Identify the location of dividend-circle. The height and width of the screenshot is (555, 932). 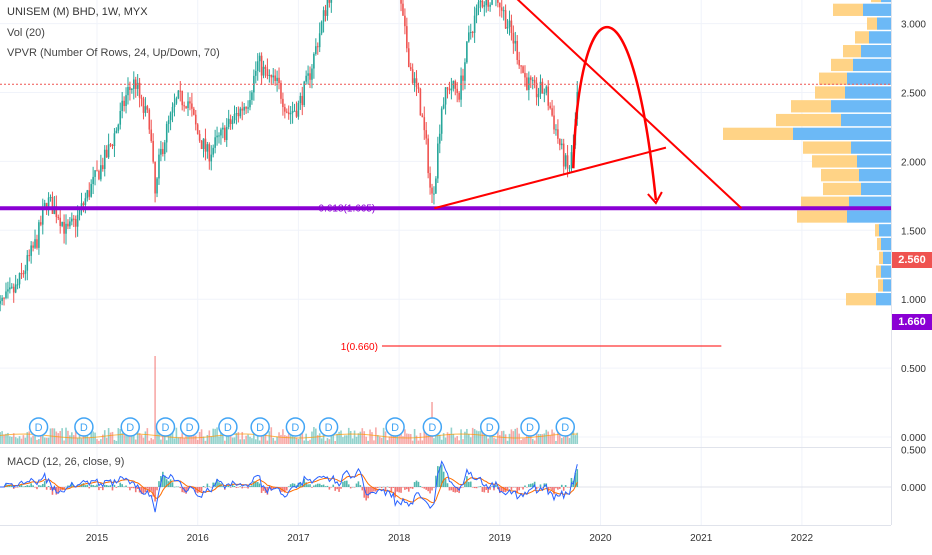
(328, 427).